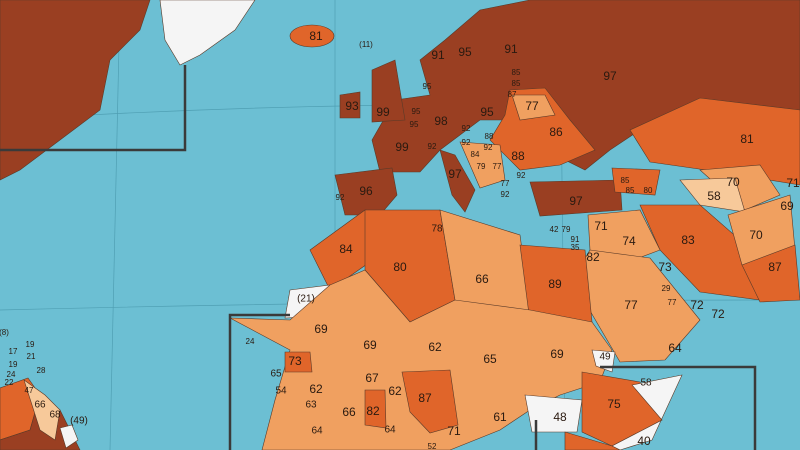 Image resolution: width=800 pixels, height=450 pixels. Describe the element at coordinates (466, 142) in the screenshot. I see `label-austria: 92` at that location.